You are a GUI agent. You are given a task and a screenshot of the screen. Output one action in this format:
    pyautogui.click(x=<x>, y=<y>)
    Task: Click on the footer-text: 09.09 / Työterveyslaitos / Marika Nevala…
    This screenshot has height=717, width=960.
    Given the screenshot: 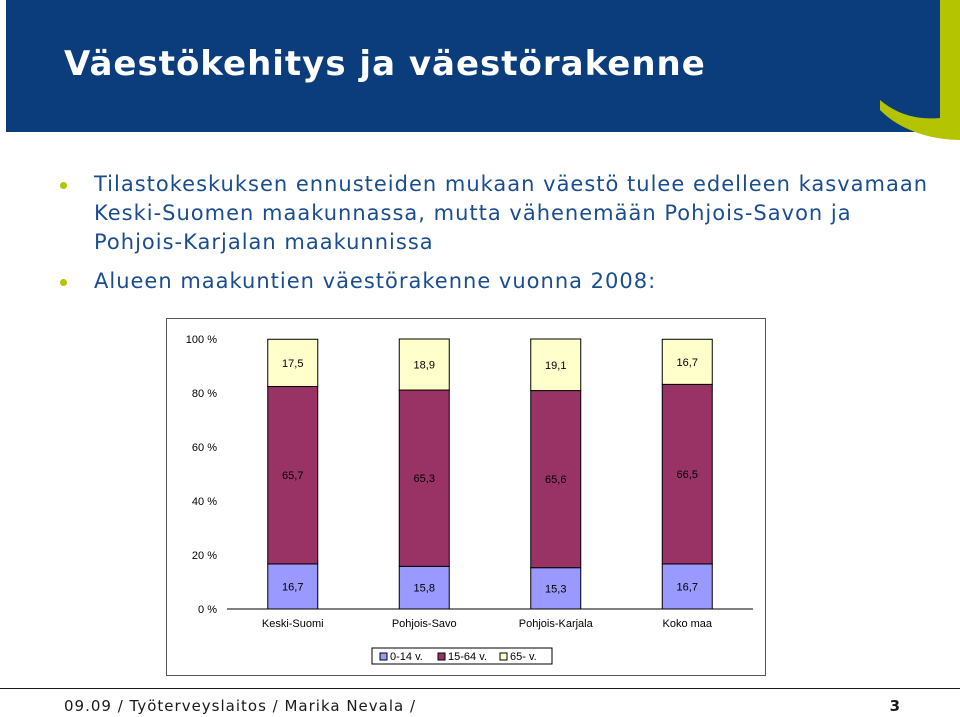 What is the action you would take?
    pyautogui.click(x=240, y=706)
    